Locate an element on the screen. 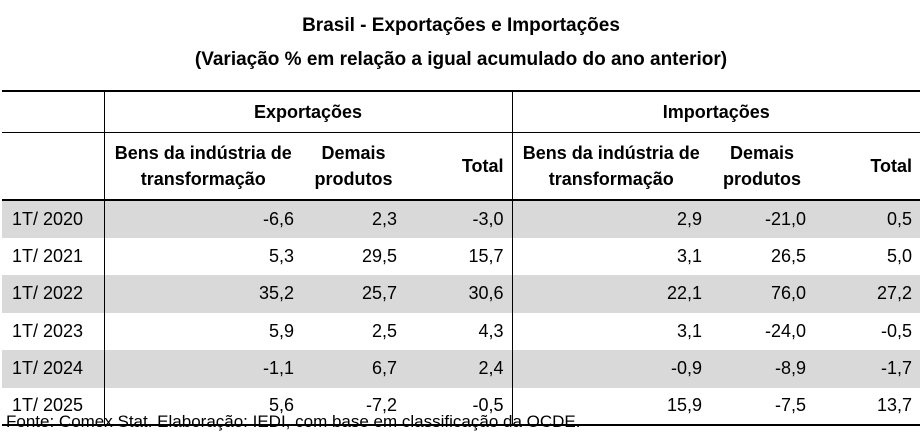 The height and width of the screenshot is (440, 922). exports-manuf-header-line2: transformação is located at coordinates (203, 179).